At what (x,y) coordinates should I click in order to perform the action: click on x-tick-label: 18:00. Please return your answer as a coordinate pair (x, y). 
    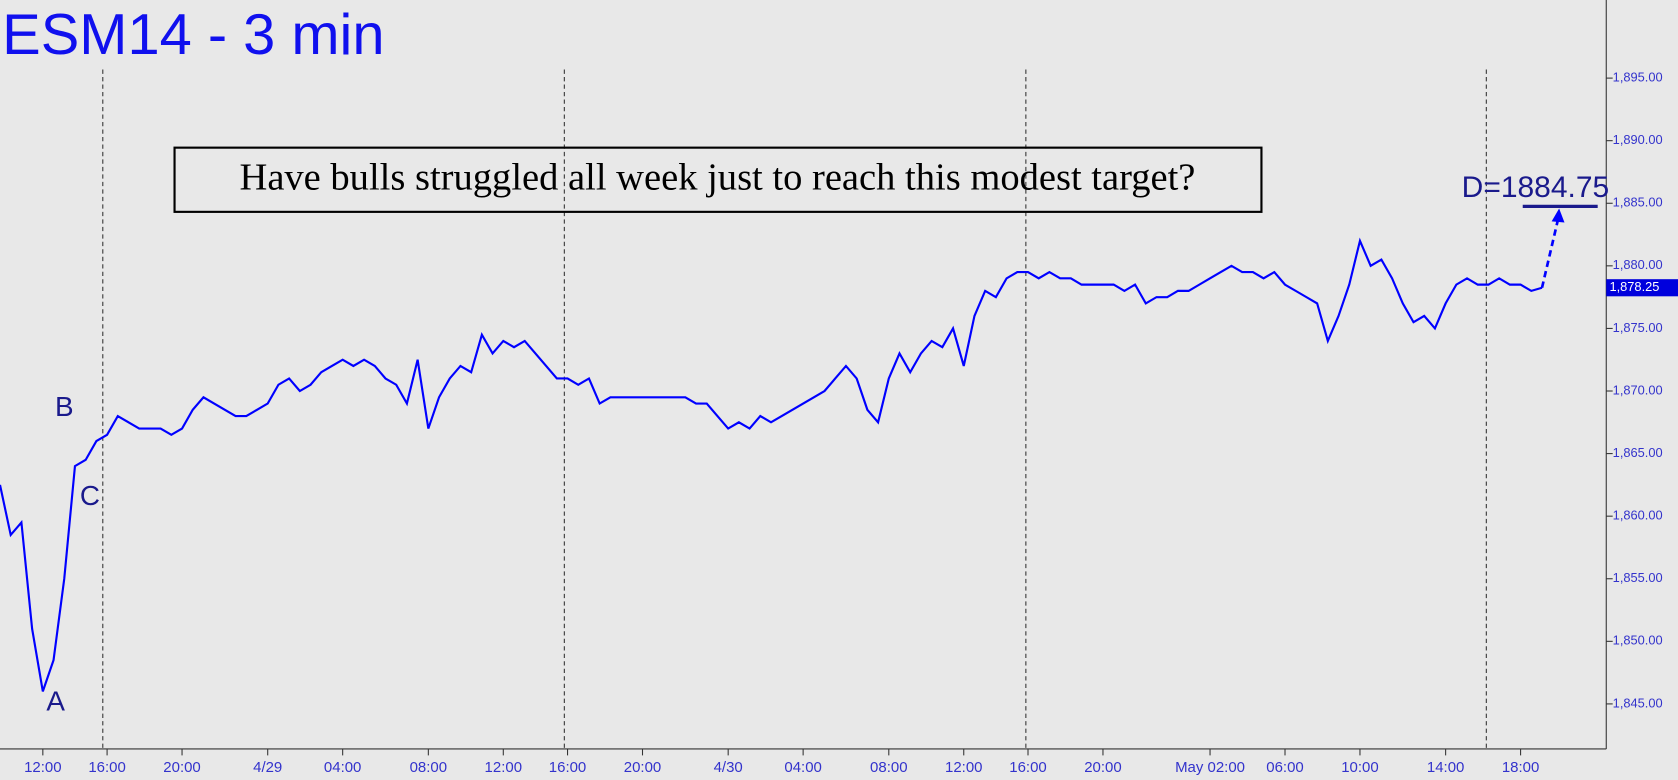
    Looking at the image, I should click on (1520, 767).